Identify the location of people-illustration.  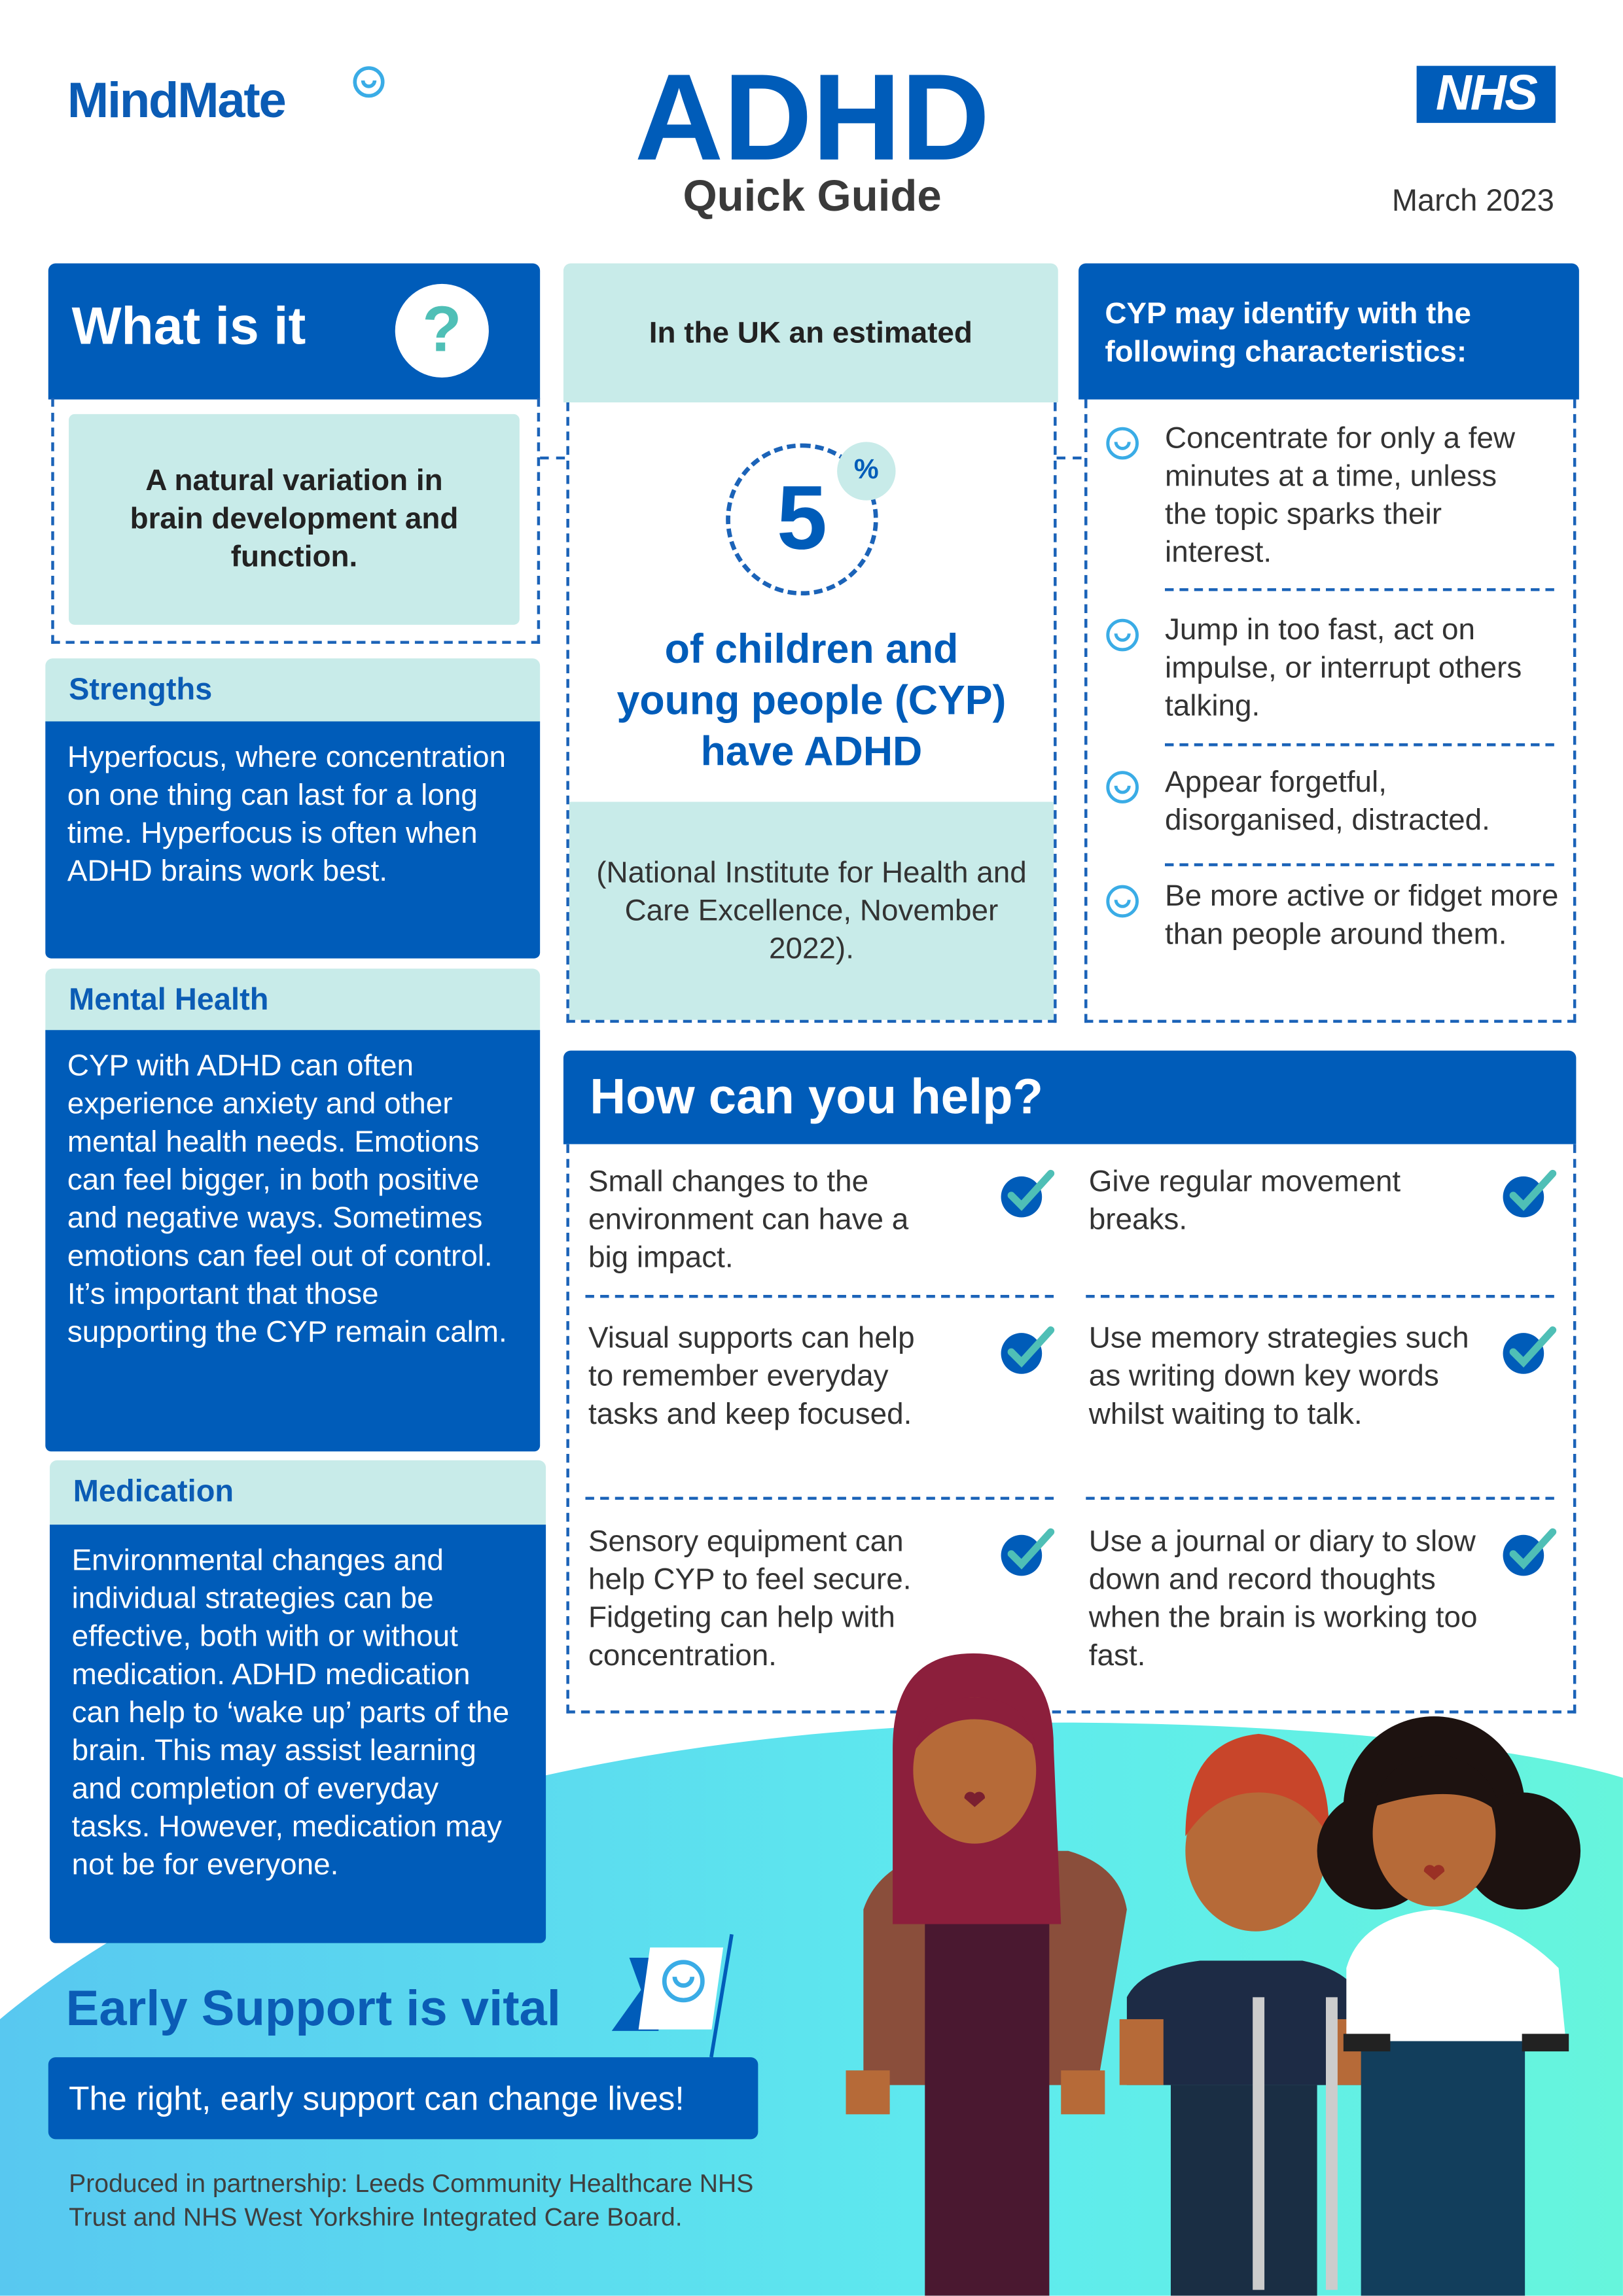
(1213, 1974).